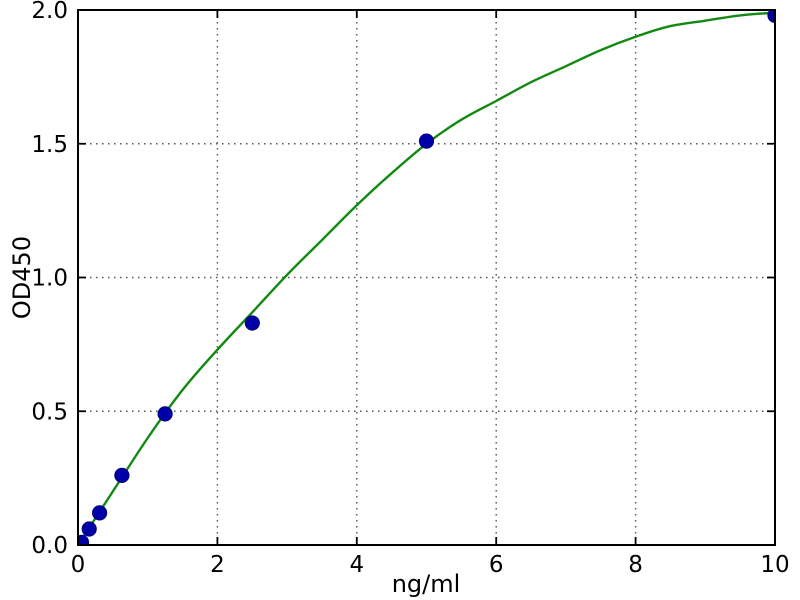  Describe the element at coordinates (49, 412) in the screenshot. I see `y-tick-label: 0.5` at that location.